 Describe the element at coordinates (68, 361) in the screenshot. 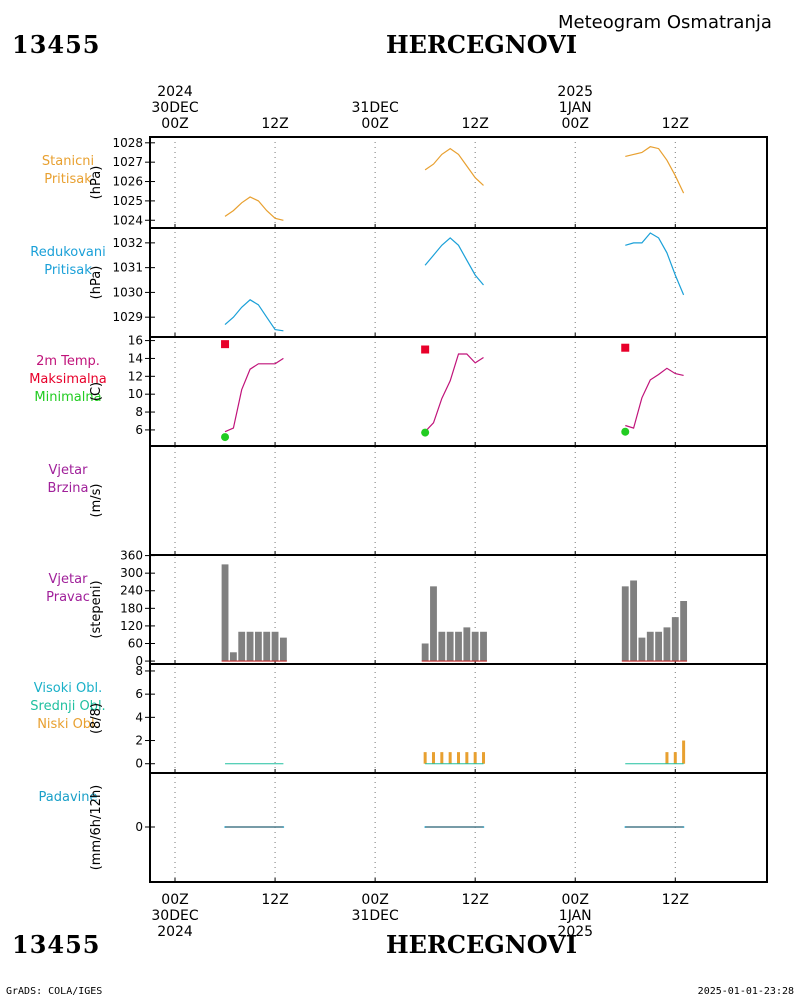

I see `panel-label: 2m Temp.` at that location.